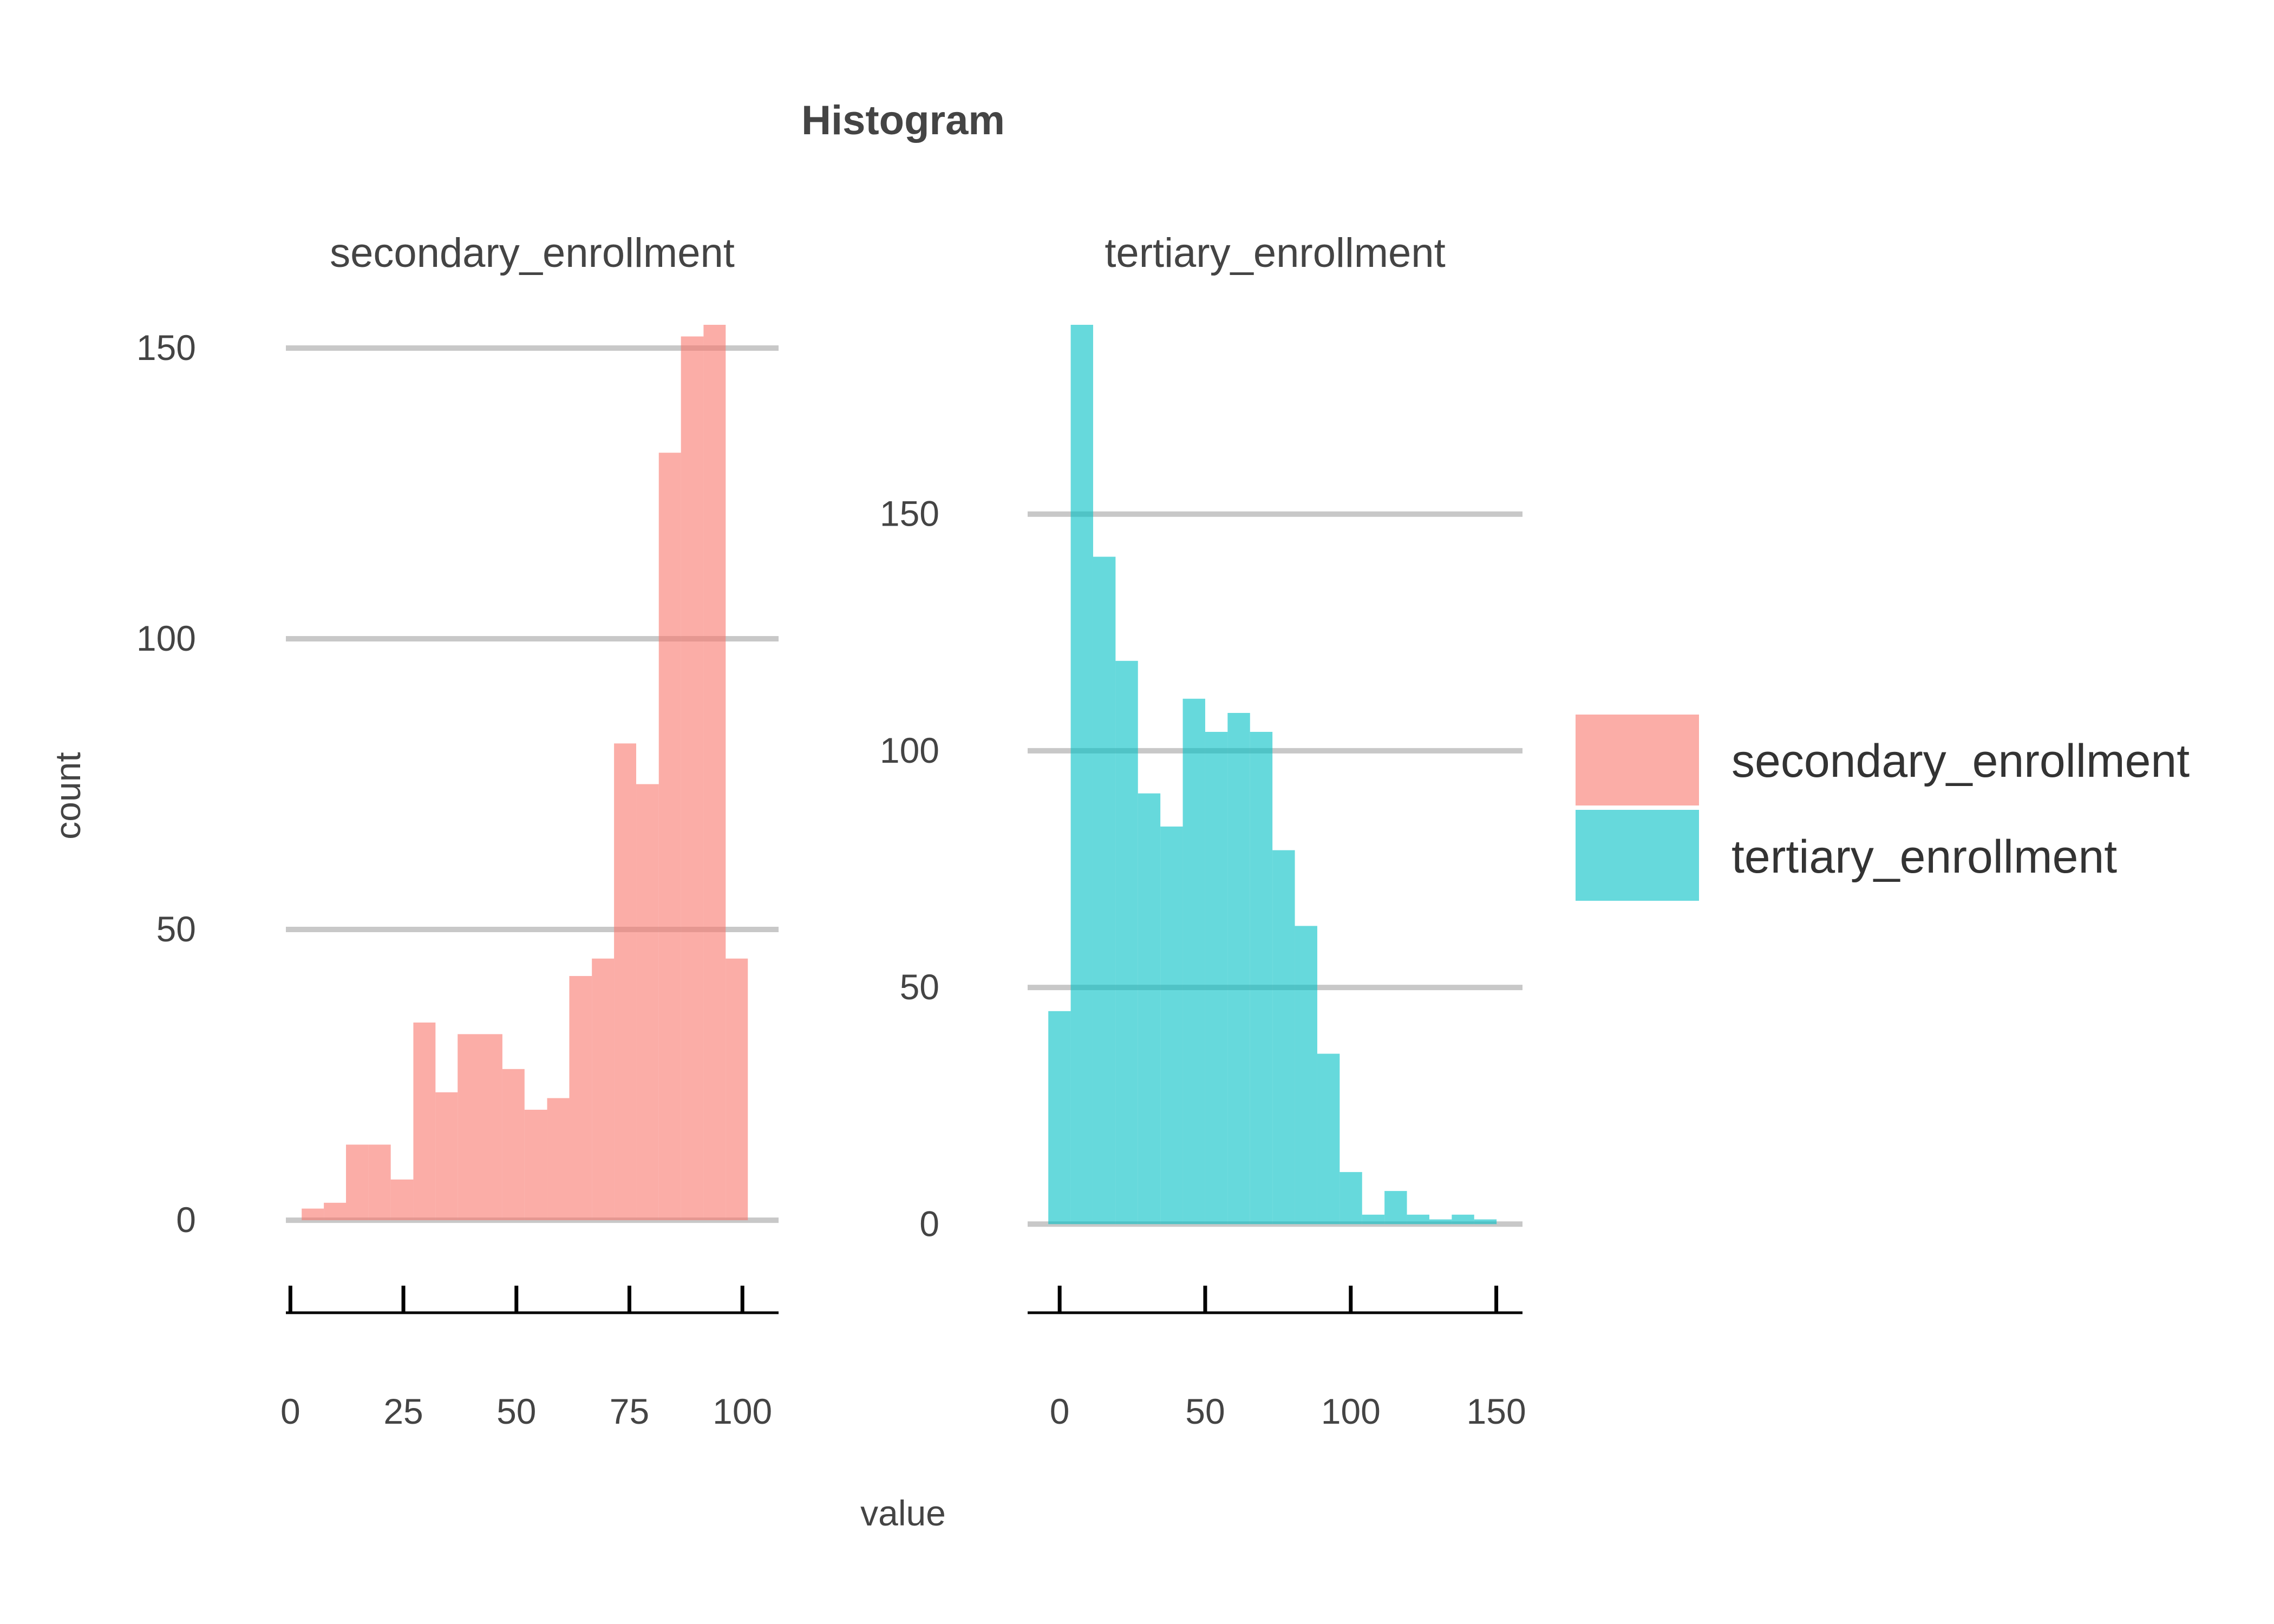 This screenshot has height=1624, width=2274. What do you see at coordinates (1275, 253) in the screenshot?
I see `panel-strip-tertiary-enrollment: tertiary_enrollment` at bounding box center [1275, 253].